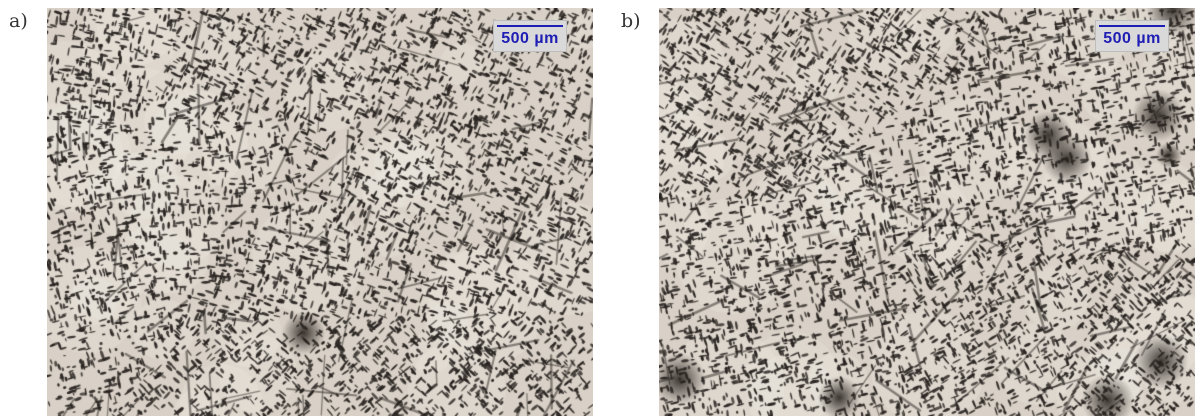 The width and height of the screenshot is (1200, 419). I want to click on panel-label-a: a), so click(18, 21).